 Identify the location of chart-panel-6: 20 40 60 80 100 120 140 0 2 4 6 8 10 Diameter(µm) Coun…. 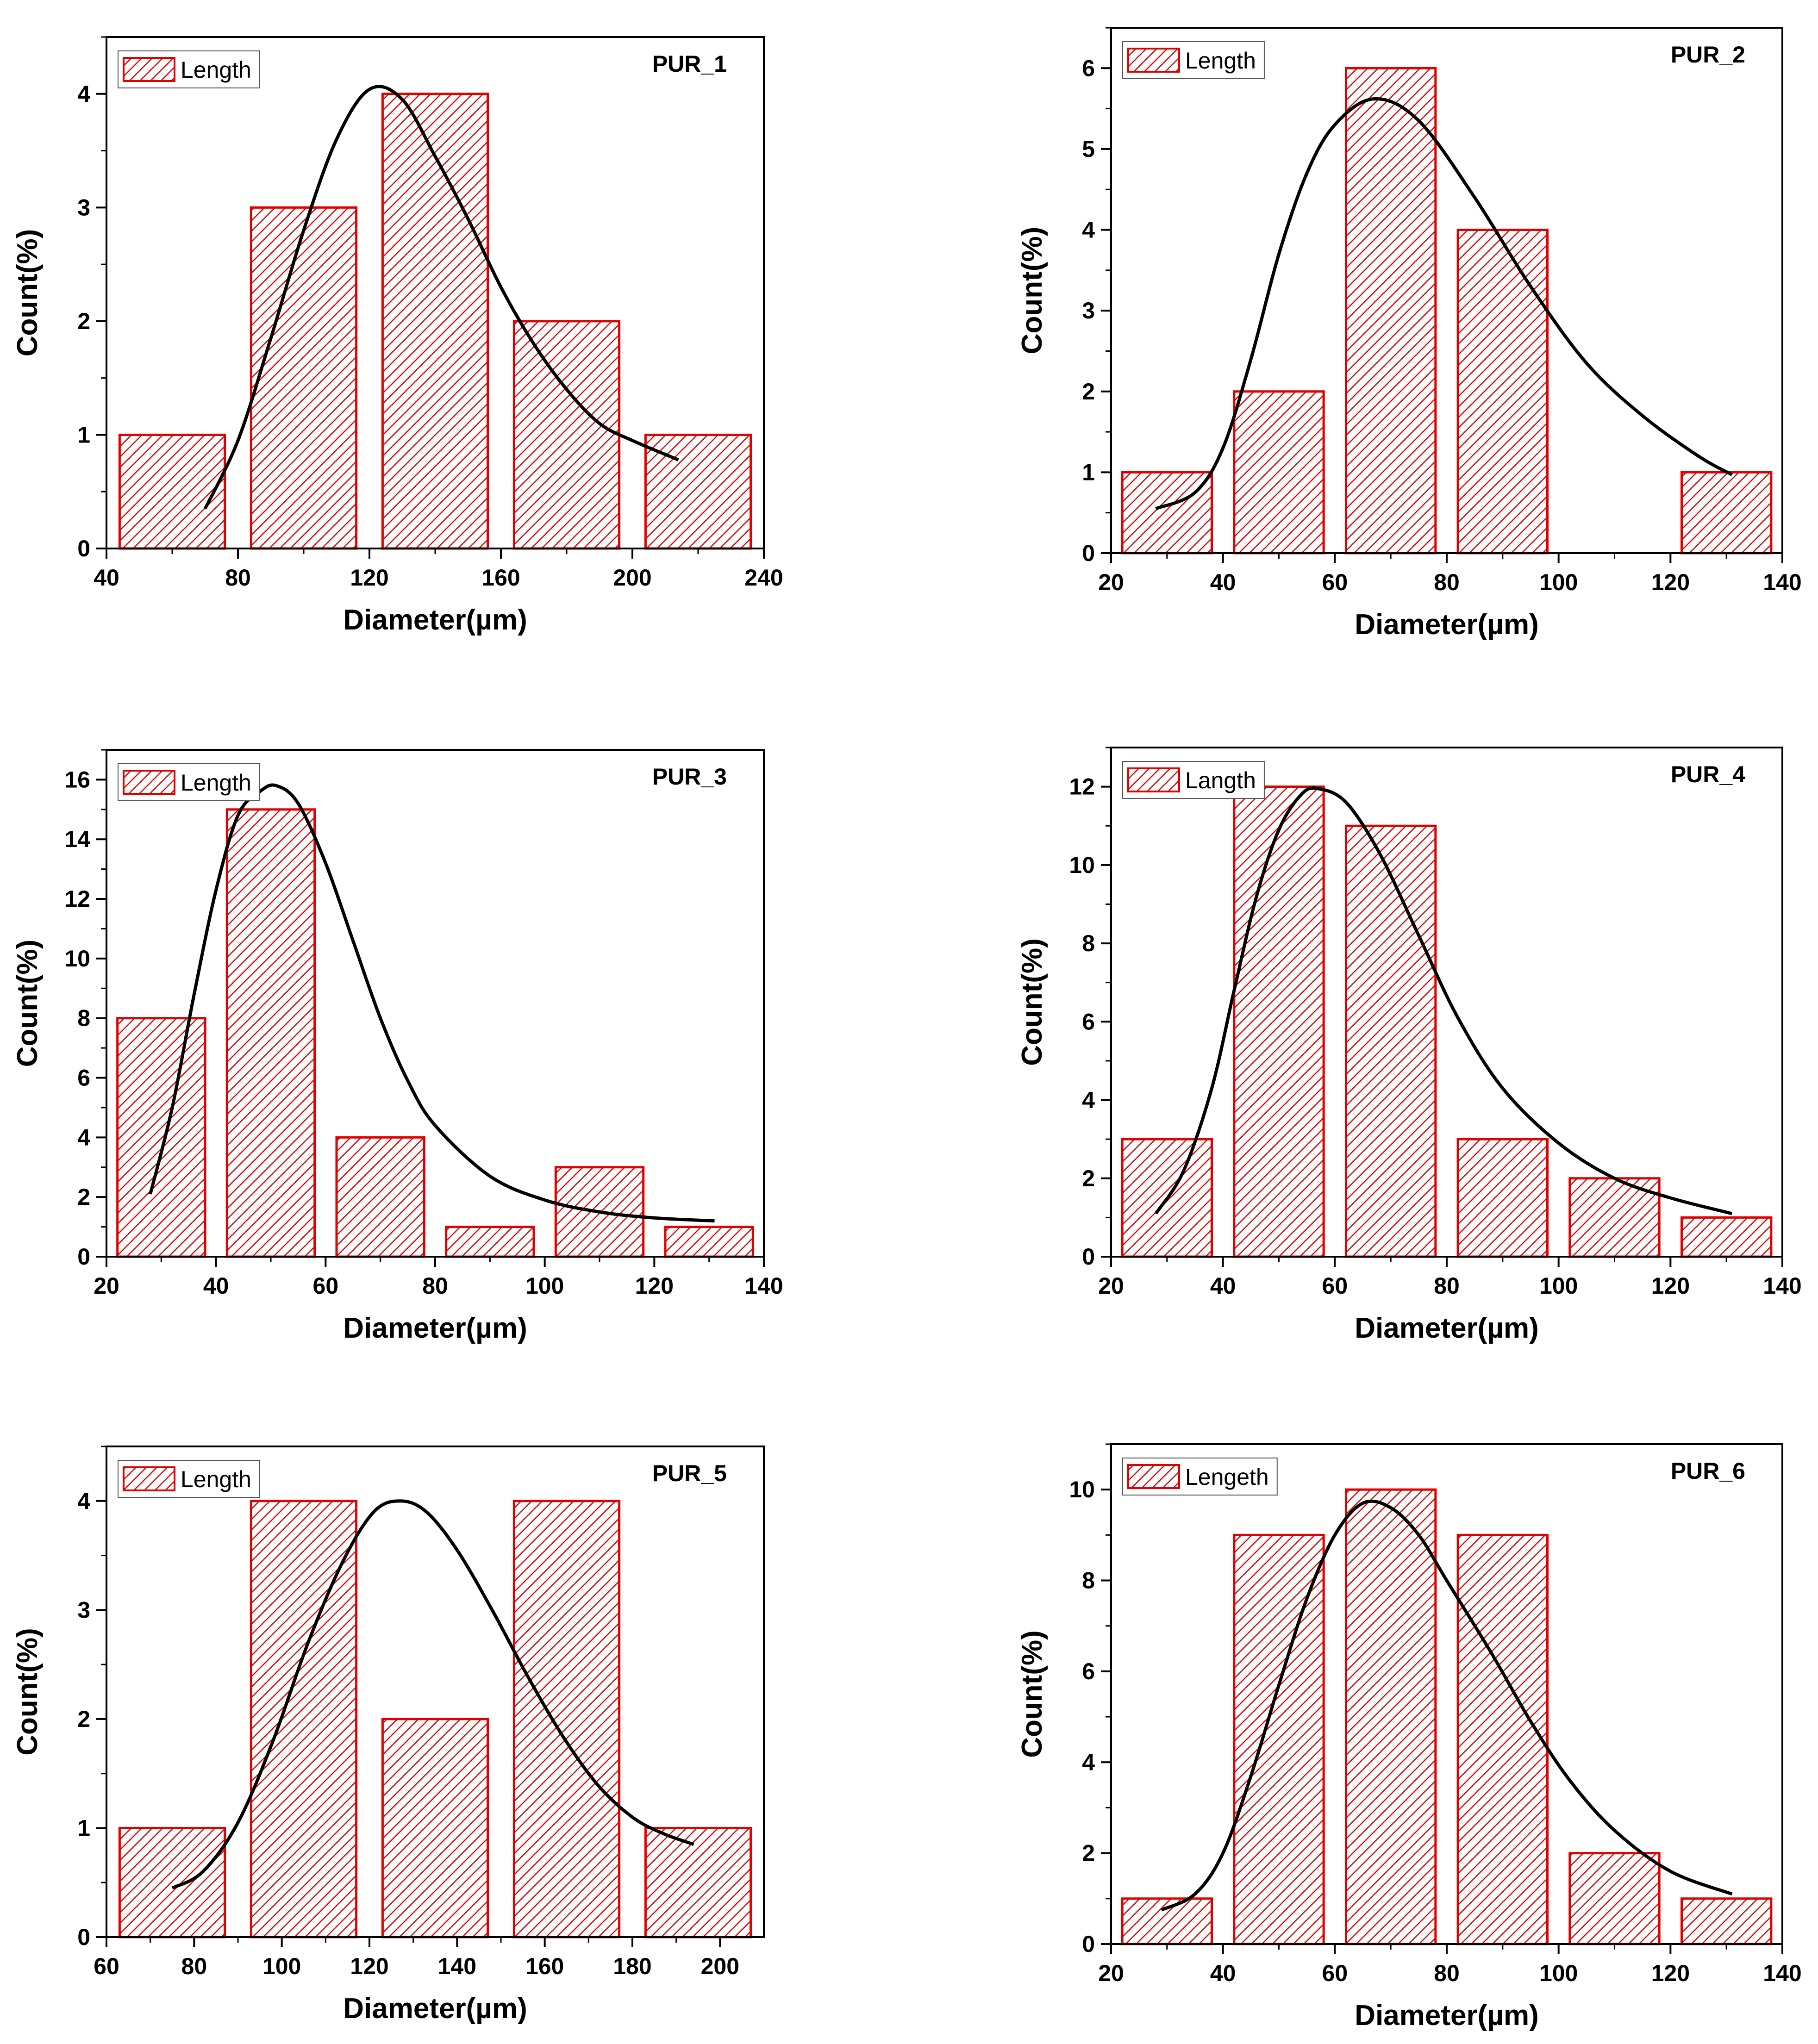
(1409, 1737).